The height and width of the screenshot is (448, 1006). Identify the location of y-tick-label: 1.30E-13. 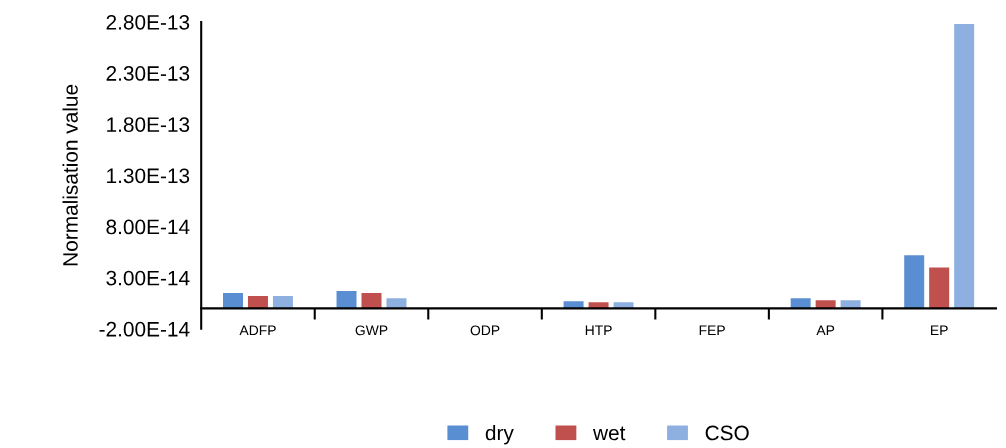
(148, 176).